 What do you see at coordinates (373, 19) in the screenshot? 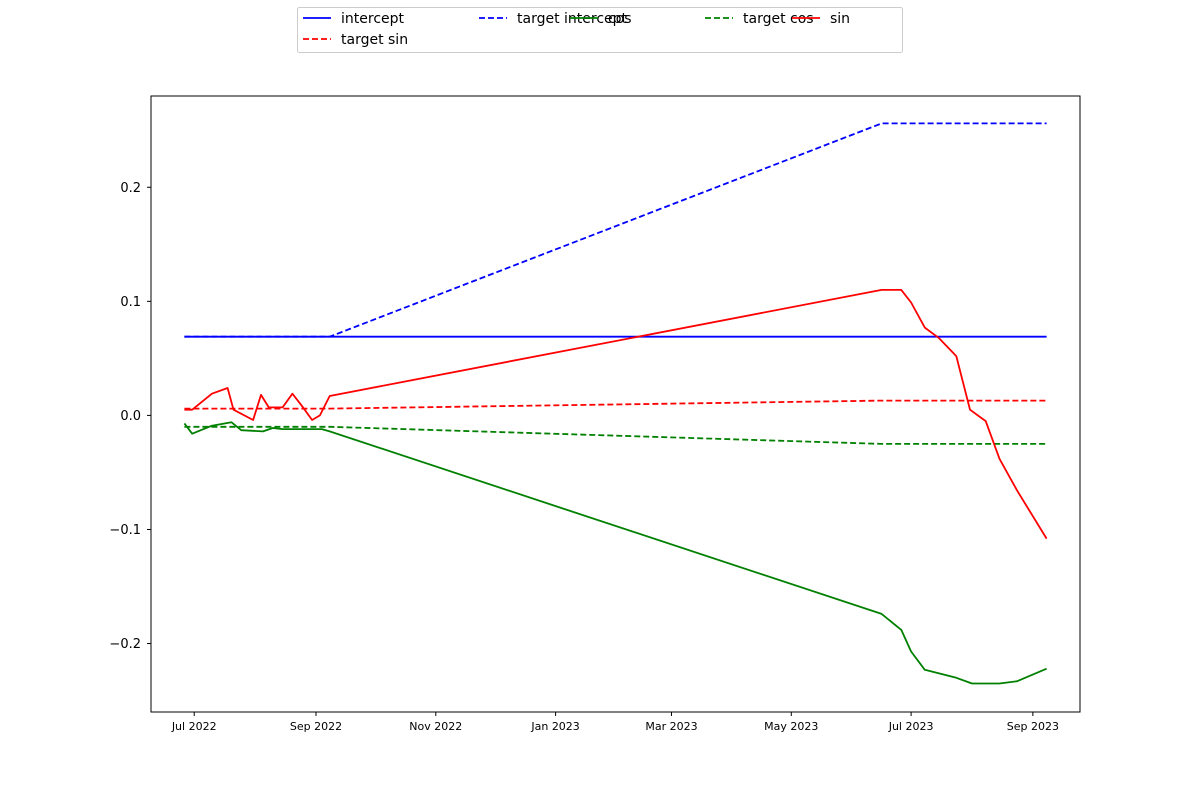
I see `legend-label-intercept: intercept` at bounding box center [373, 19].